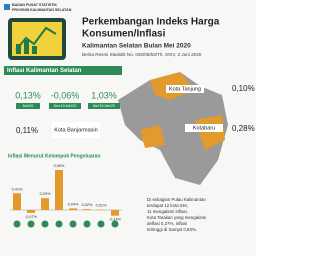  I want to click on city-value: 0,10%, so click(243, 88).